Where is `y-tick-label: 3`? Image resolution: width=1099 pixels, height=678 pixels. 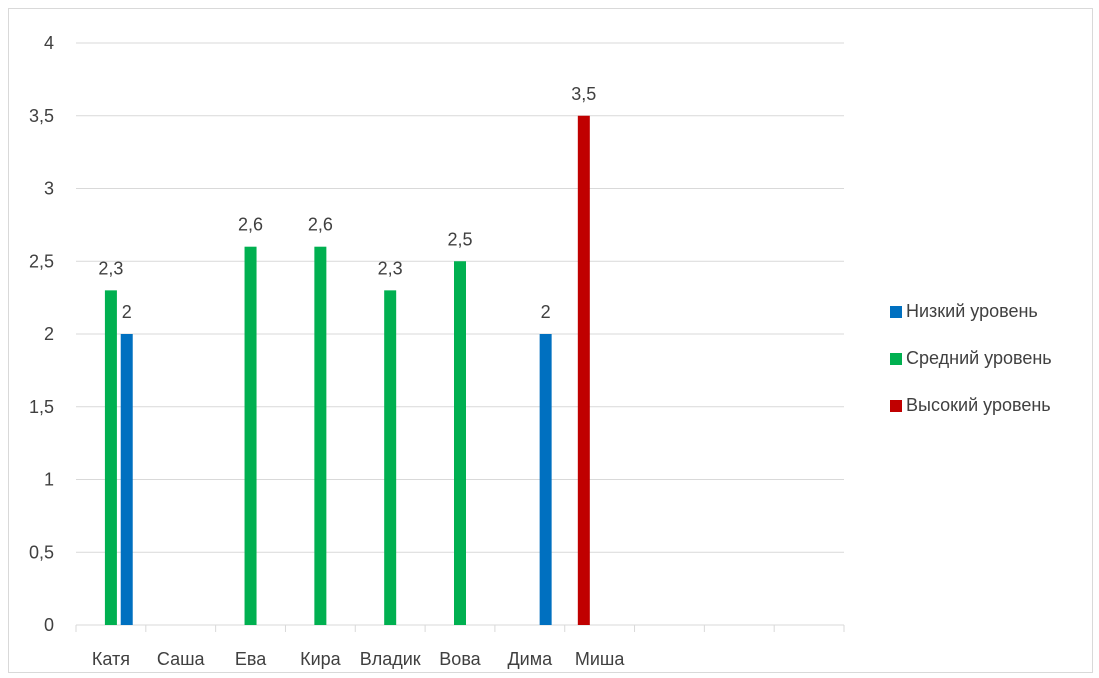 y-tick-label: 3 is located at coordinates (49, 189).